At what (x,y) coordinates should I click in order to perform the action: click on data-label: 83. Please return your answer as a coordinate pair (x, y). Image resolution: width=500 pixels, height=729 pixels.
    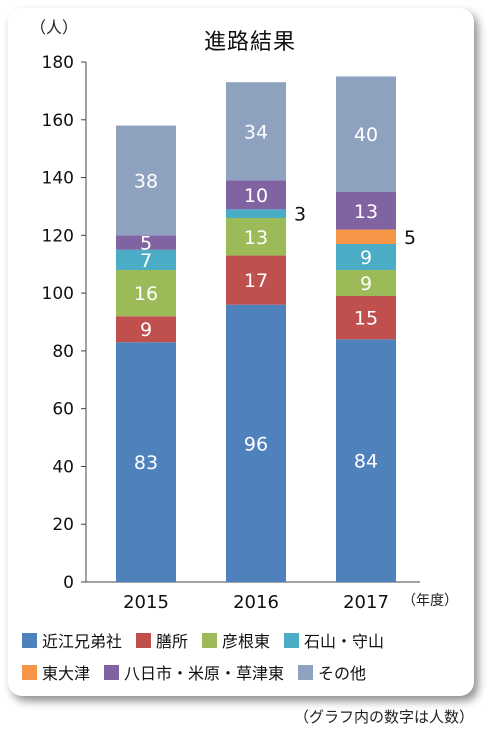
    Looking at the image, I should click on (146, 463).